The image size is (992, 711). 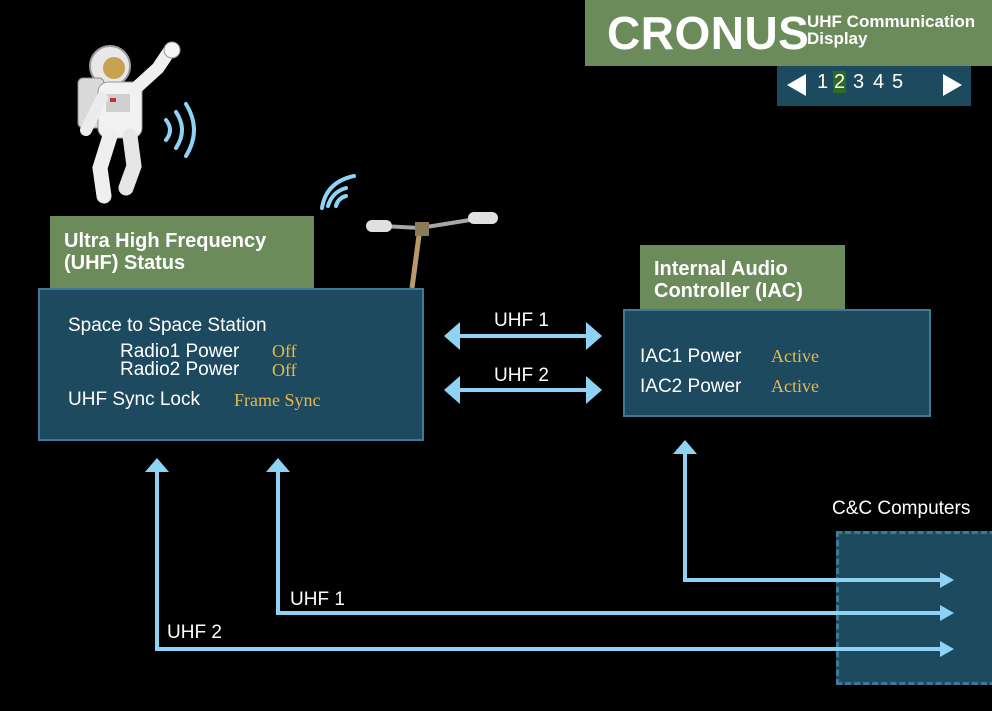 I want to click on iac-title-line2: Controller (IAC), so click(x=728, y=291).